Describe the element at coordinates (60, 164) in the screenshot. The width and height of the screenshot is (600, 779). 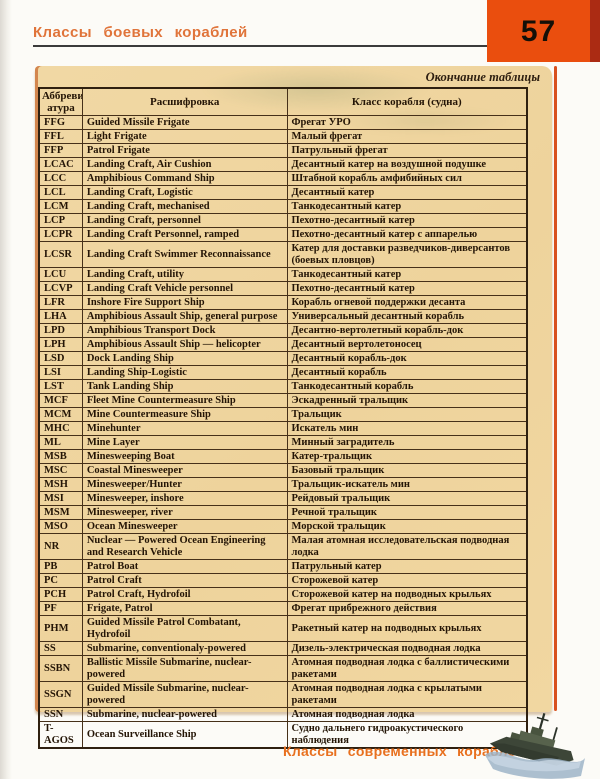
I see `abbreviation-cell: LCAC` at that location.